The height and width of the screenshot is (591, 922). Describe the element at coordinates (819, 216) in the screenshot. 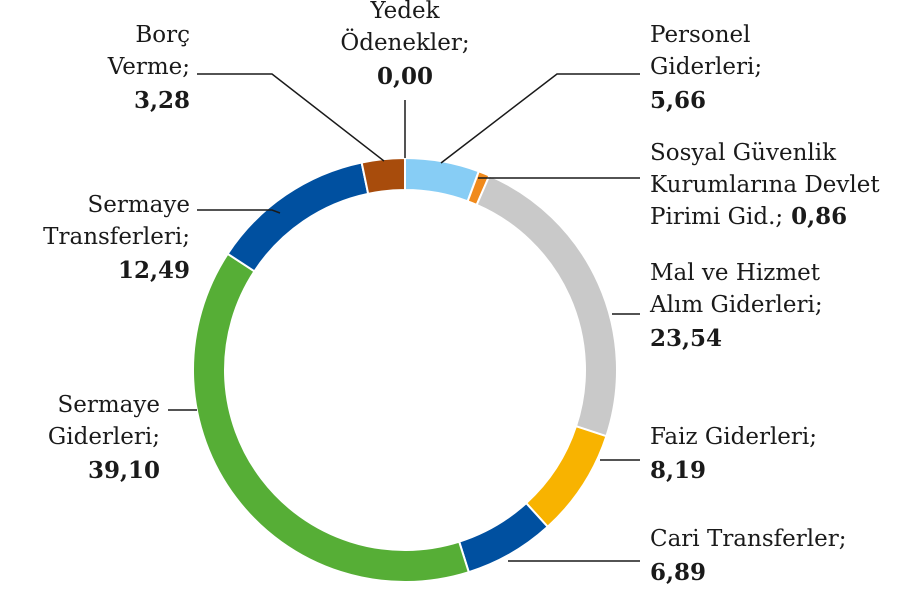

I see `value-label: 0,86` at that location.